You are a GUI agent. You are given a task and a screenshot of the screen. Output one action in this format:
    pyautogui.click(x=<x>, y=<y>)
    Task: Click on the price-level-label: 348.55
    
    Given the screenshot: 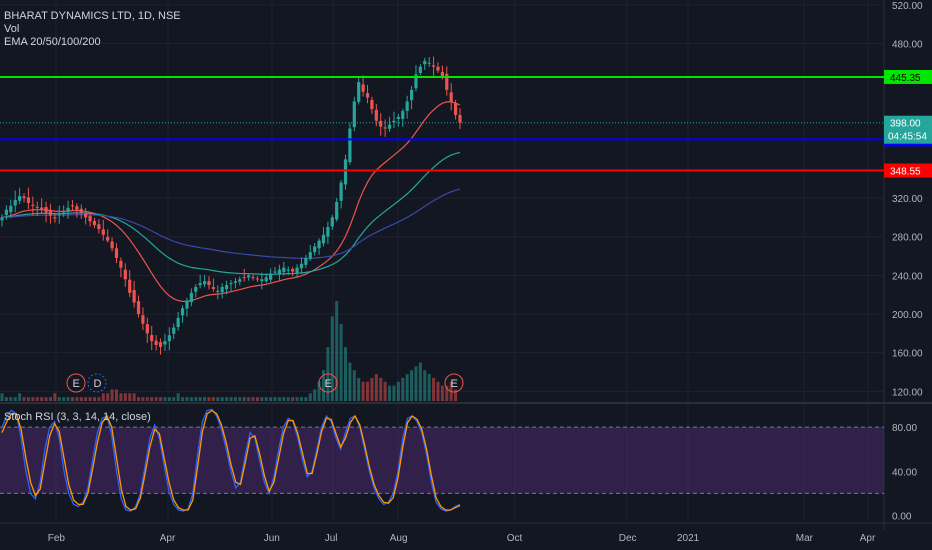 What is the action you would take?
    pyautogui.click(x=905, y=171)
    